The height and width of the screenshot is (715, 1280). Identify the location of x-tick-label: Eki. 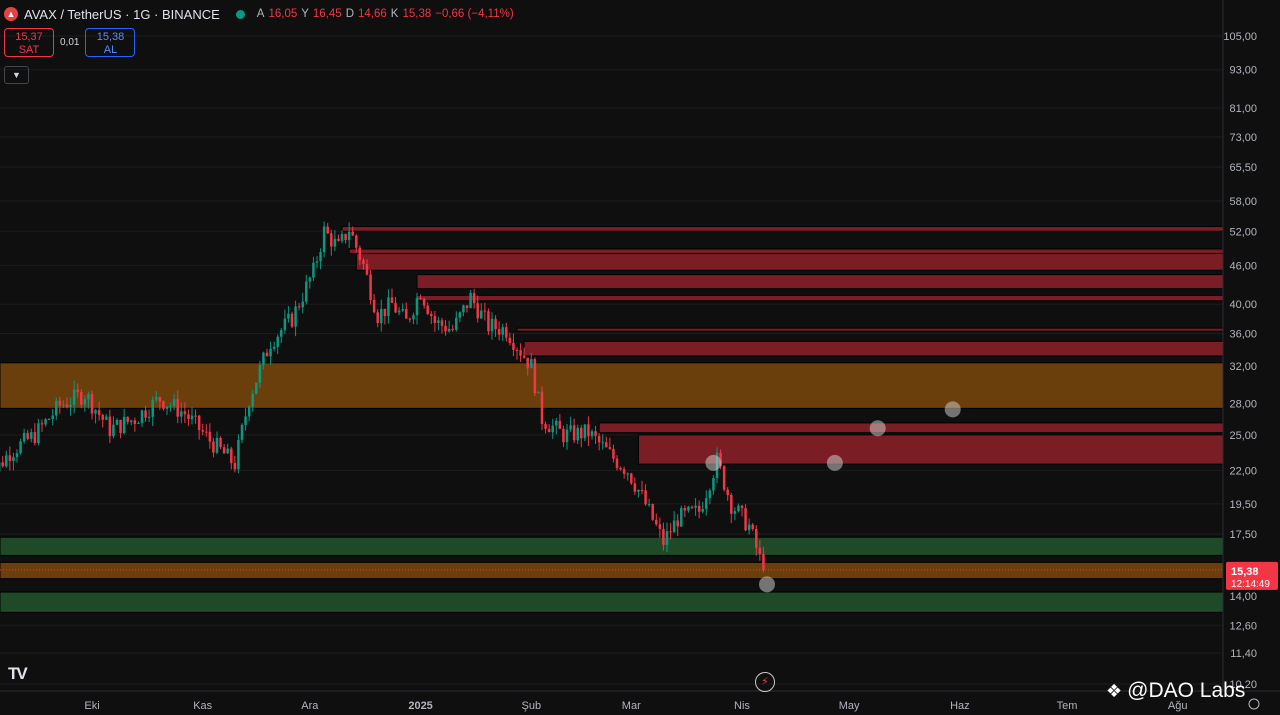
(91, 706).